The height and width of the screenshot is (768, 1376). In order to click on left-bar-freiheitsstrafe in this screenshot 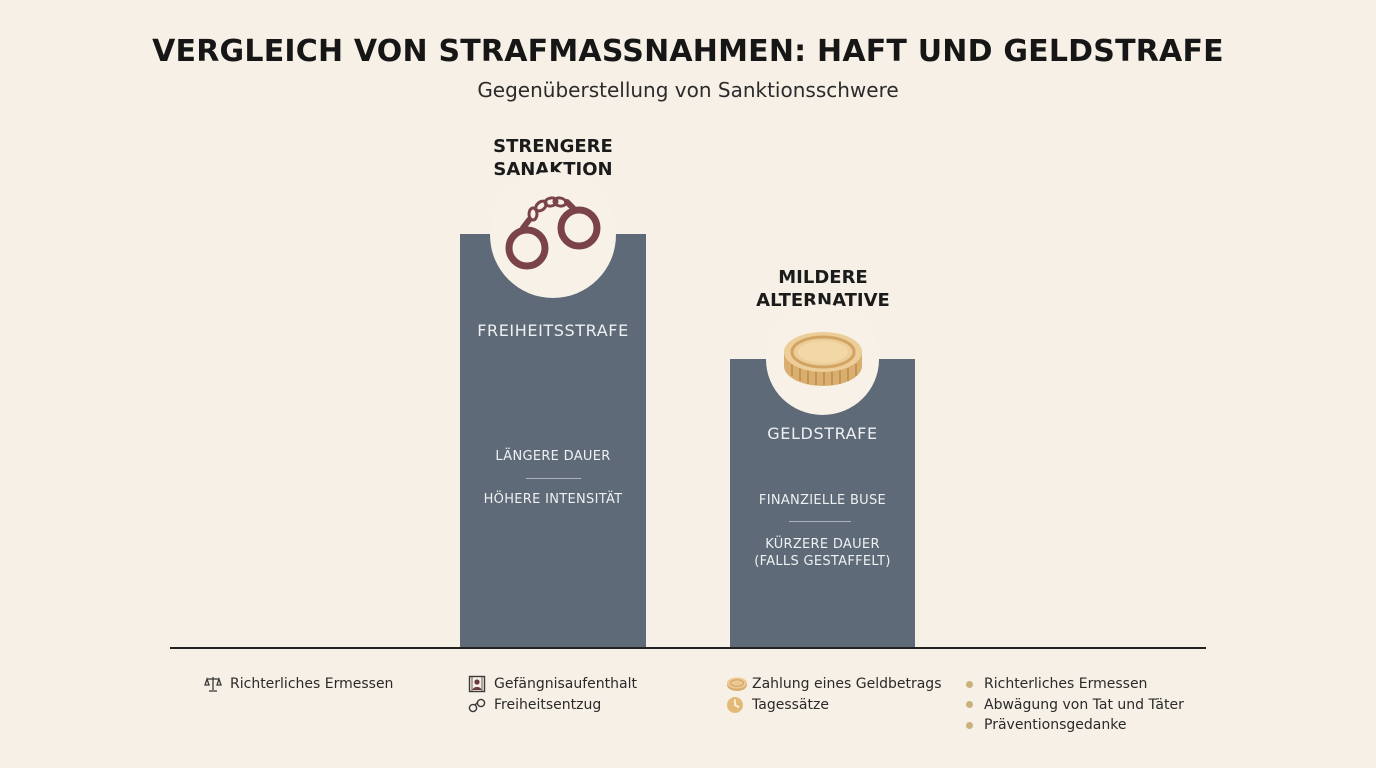, I will do `click(553, 441)`.